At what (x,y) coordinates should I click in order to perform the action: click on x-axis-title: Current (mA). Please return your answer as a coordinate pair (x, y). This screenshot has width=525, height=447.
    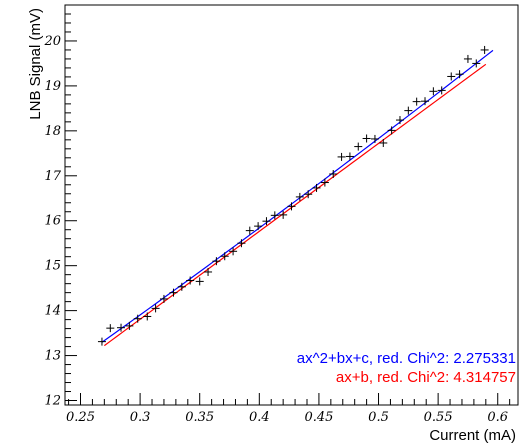
    Looking at the image, I should click on (472, 435).